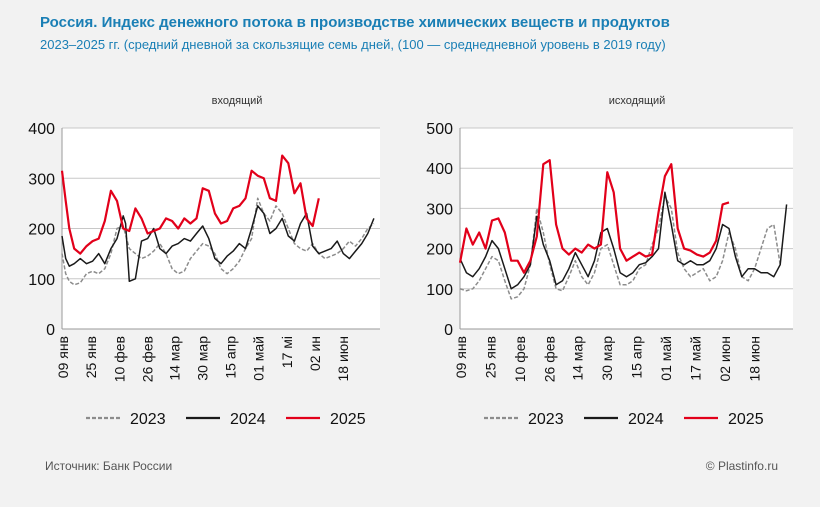  Describe the element at coordinates (109, 466) in the screenshot. I see `source-note: Источник: Банк России` at that location.